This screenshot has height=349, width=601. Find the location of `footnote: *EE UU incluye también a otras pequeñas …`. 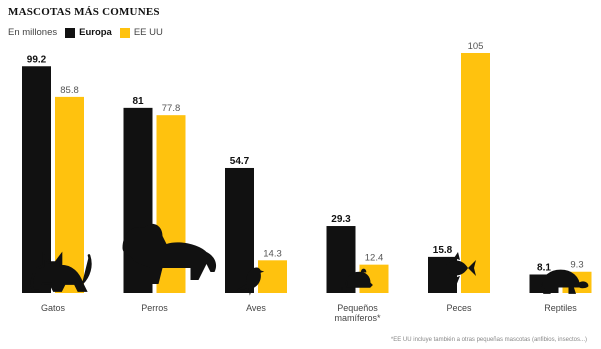

footnote: *EE UU incluye también a otras pequeñas … is located at coordinates (488, 340).